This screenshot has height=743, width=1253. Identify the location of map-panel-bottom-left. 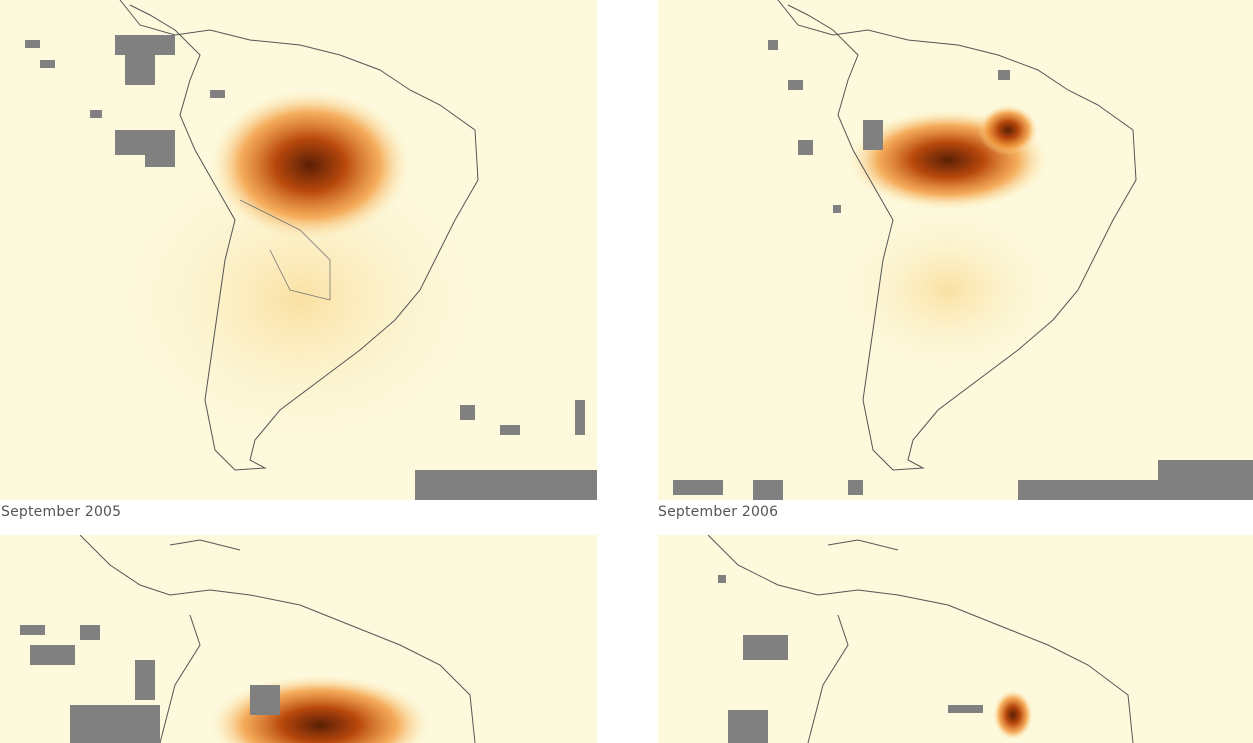
(298, 639).